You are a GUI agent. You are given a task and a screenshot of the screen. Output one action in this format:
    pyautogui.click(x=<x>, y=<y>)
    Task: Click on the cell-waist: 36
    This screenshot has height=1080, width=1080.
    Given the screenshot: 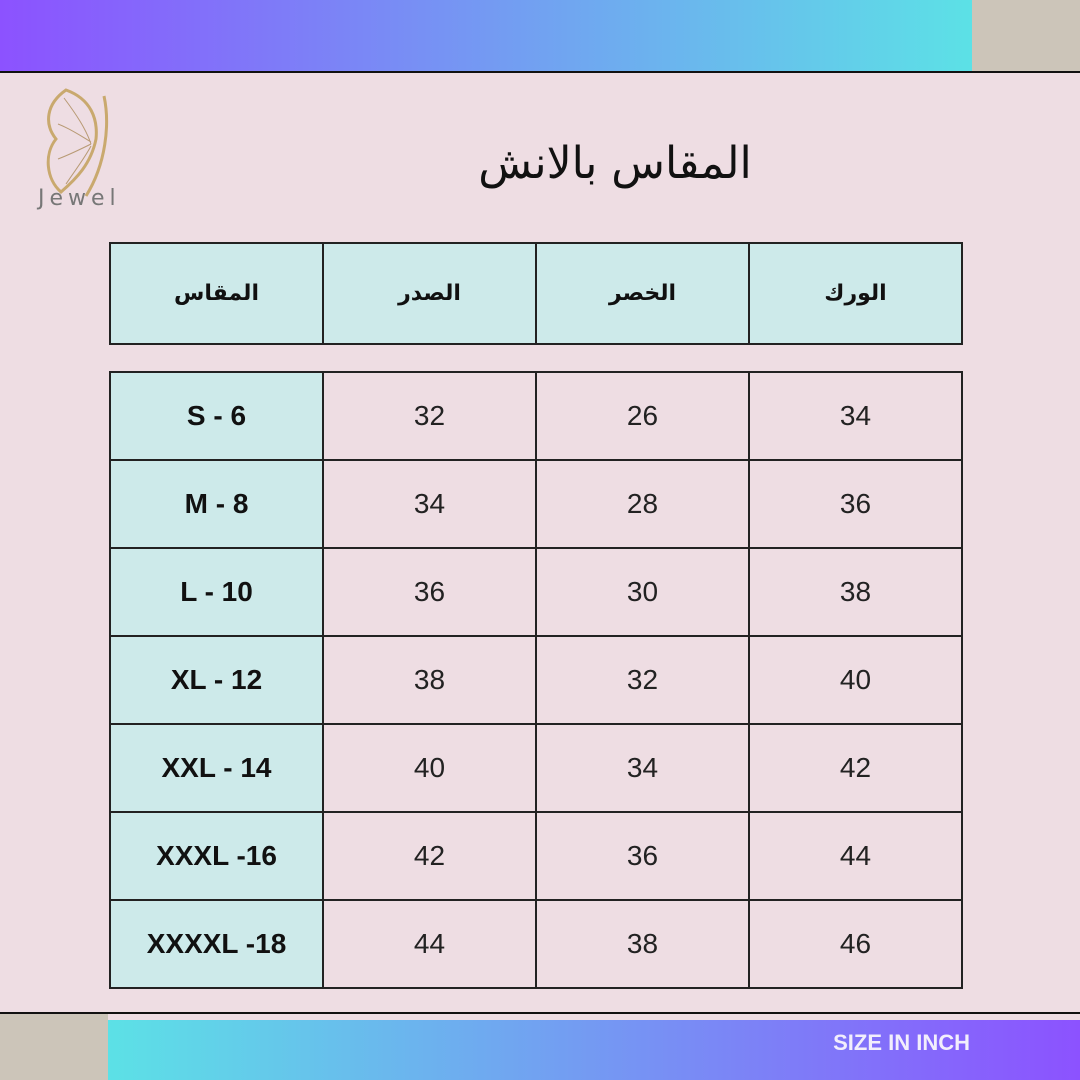 What is the action you would take?
    pyautogui.click(x=642, y=856)
    